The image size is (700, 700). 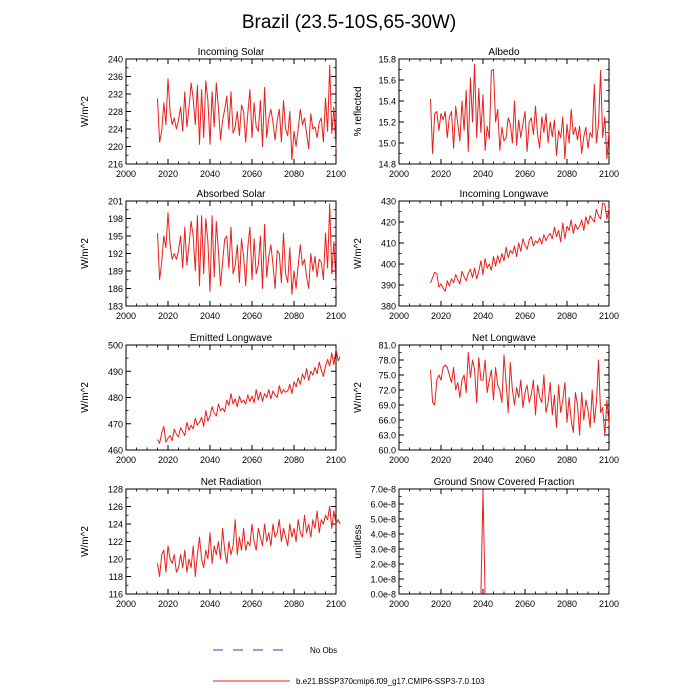 What do you see at coordinates (525, 604) in the screenshot?
I see `panel-ground-snow-covered-fraction-xtick-label: 2060` at bounding box center [525, 604].